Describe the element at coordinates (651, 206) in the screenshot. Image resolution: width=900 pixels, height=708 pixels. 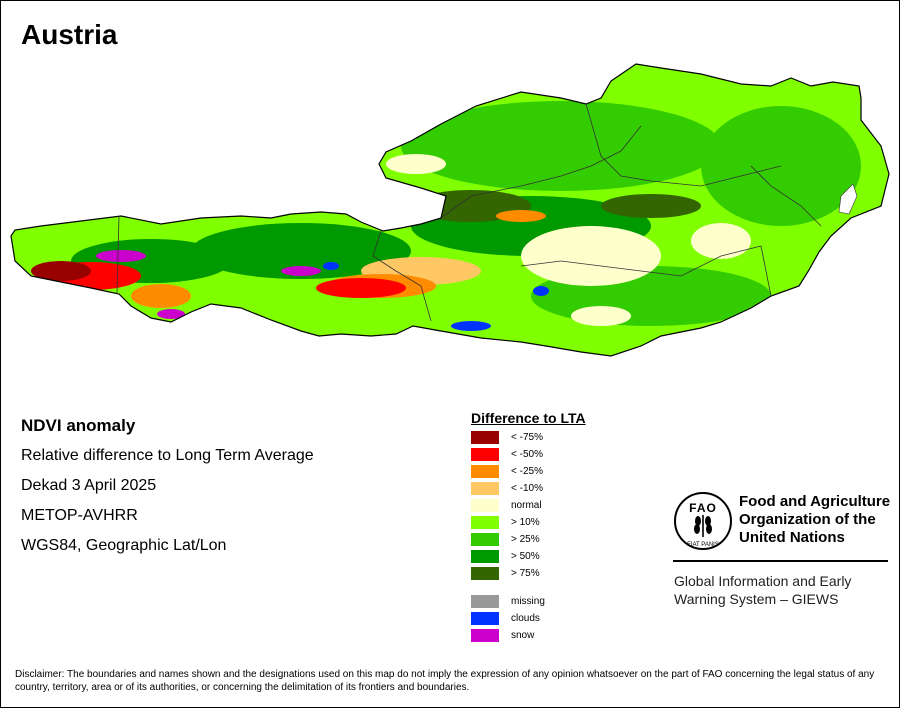
I see `patch-olive-alps-east` at that location.